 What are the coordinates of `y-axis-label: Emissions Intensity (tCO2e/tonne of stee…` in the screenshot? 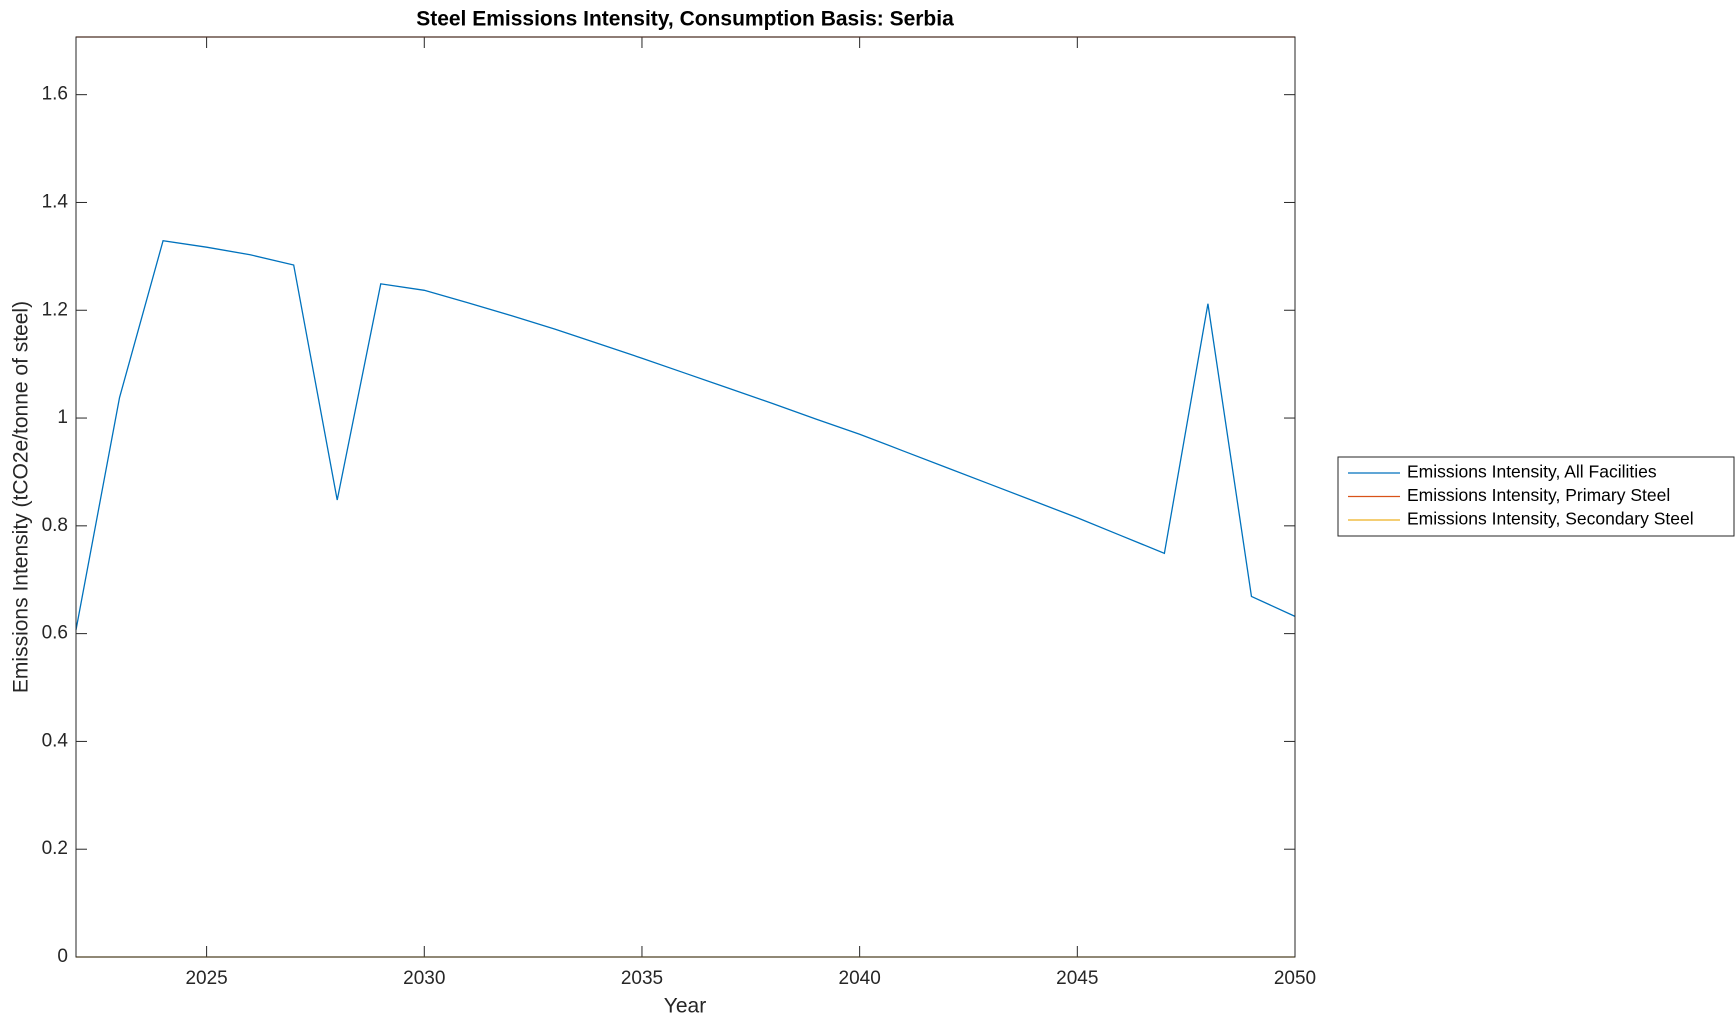 It's located at (21, 497).